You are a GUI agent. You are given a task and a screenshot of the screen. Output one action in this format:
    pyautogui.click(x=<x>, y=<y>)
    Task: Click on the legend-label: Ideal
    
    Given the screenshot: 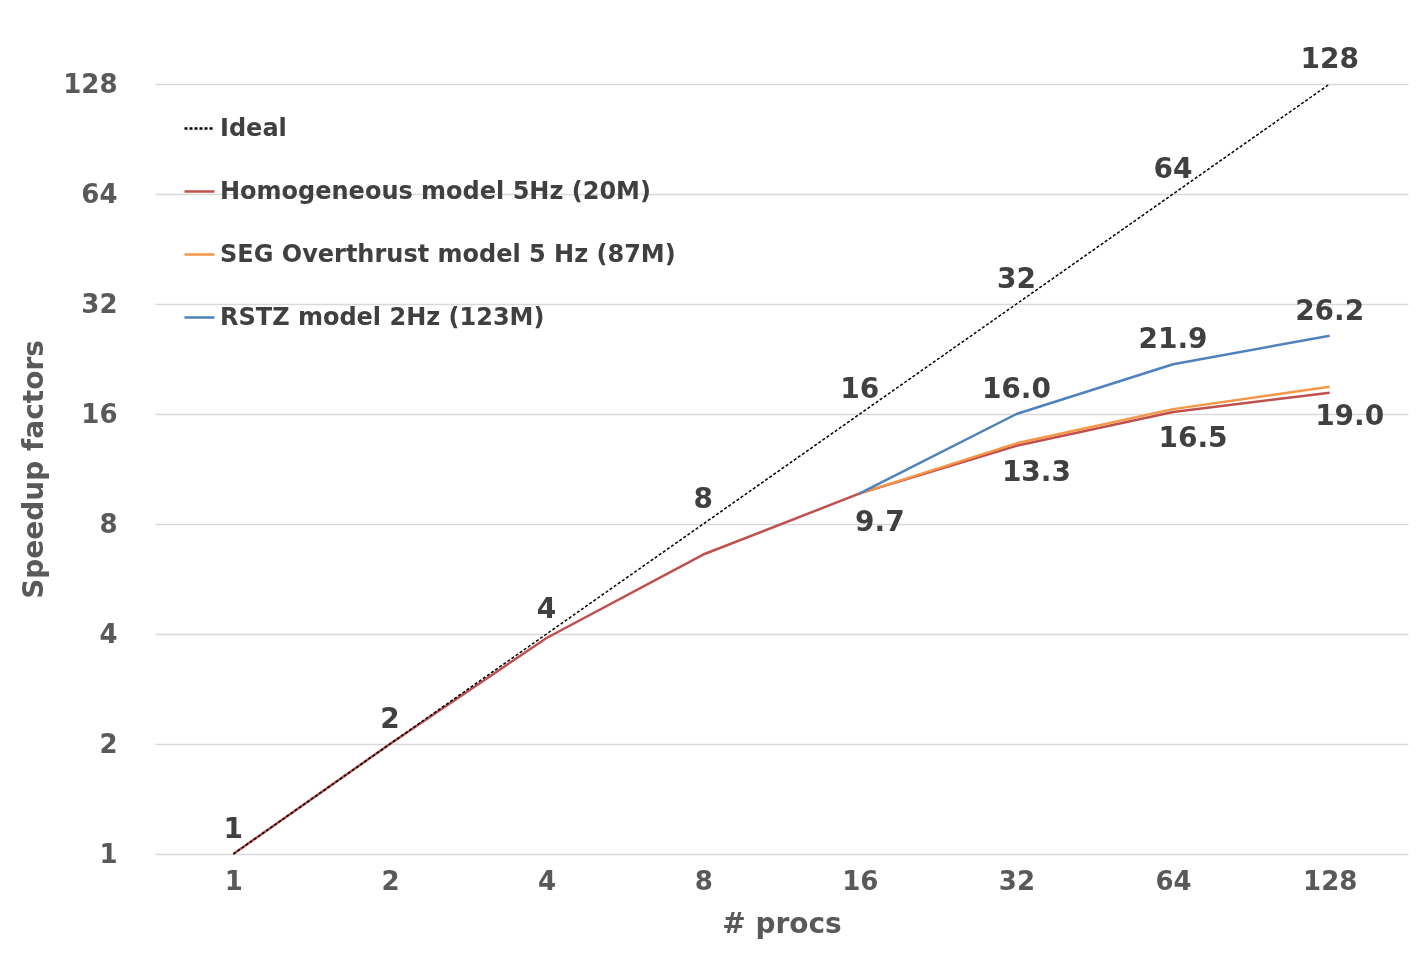 What is the action you would take?
    pyautogui.click(x=253, y=127)
    